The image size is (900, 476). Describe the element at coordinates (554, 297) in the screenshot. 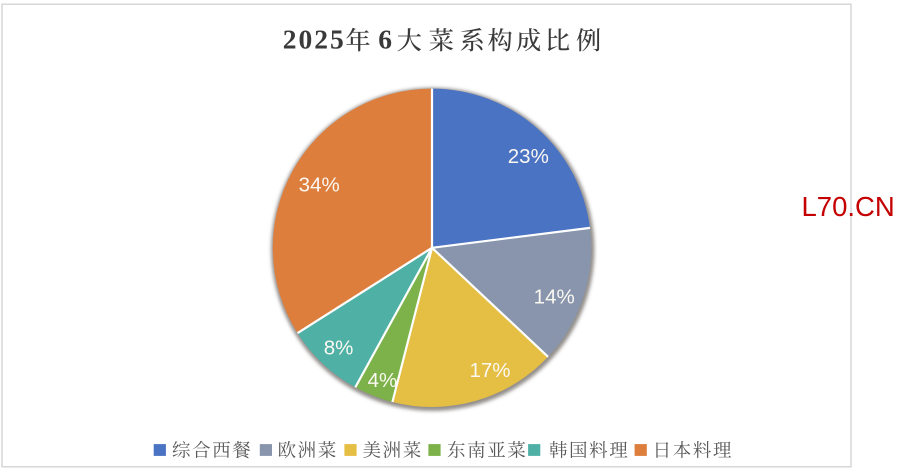

I see `svg-text: 14%` at that location.